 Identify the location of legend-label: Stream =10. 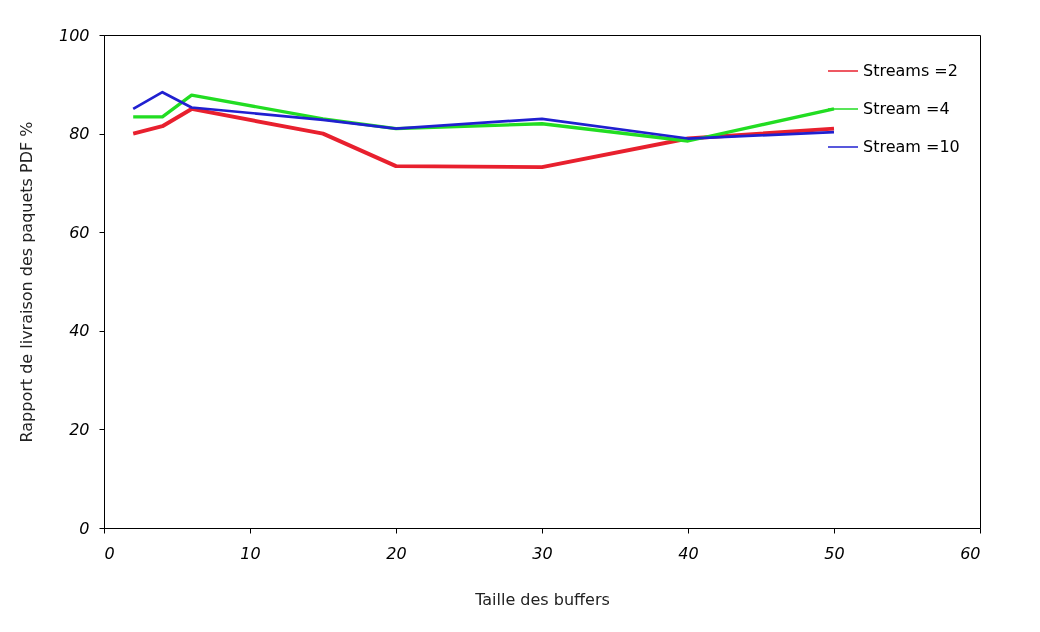
(911, 146).